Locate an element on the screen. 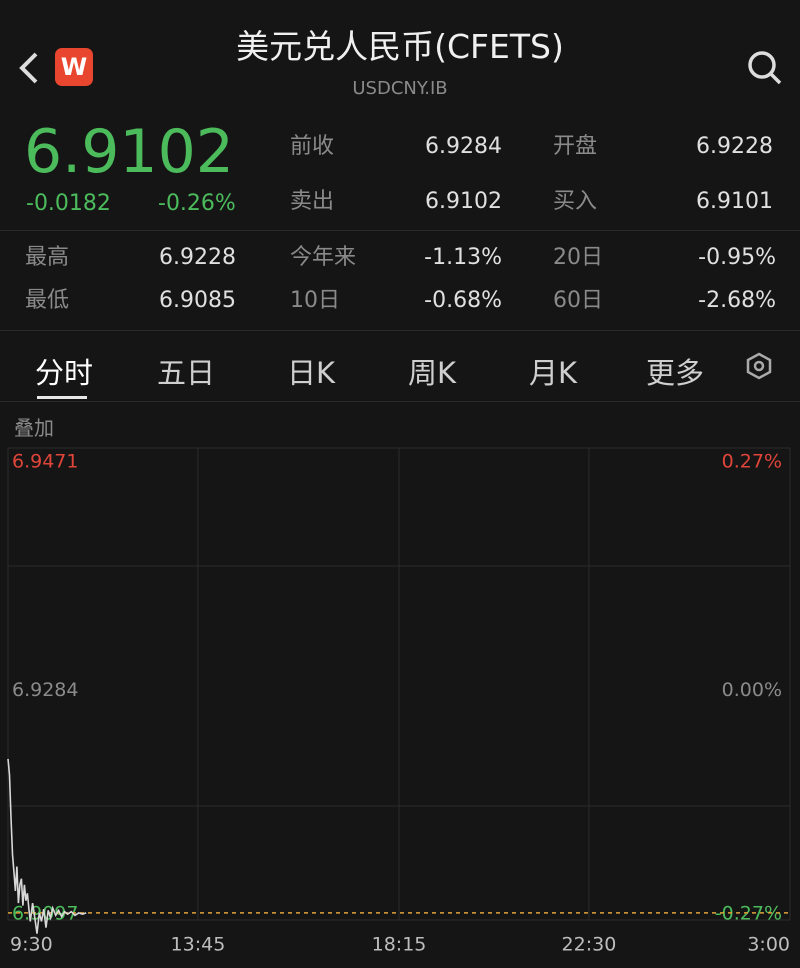 This screenshot has height=968, width=800. x-tick-label: 18:15 is located at coordinates (399, 945).